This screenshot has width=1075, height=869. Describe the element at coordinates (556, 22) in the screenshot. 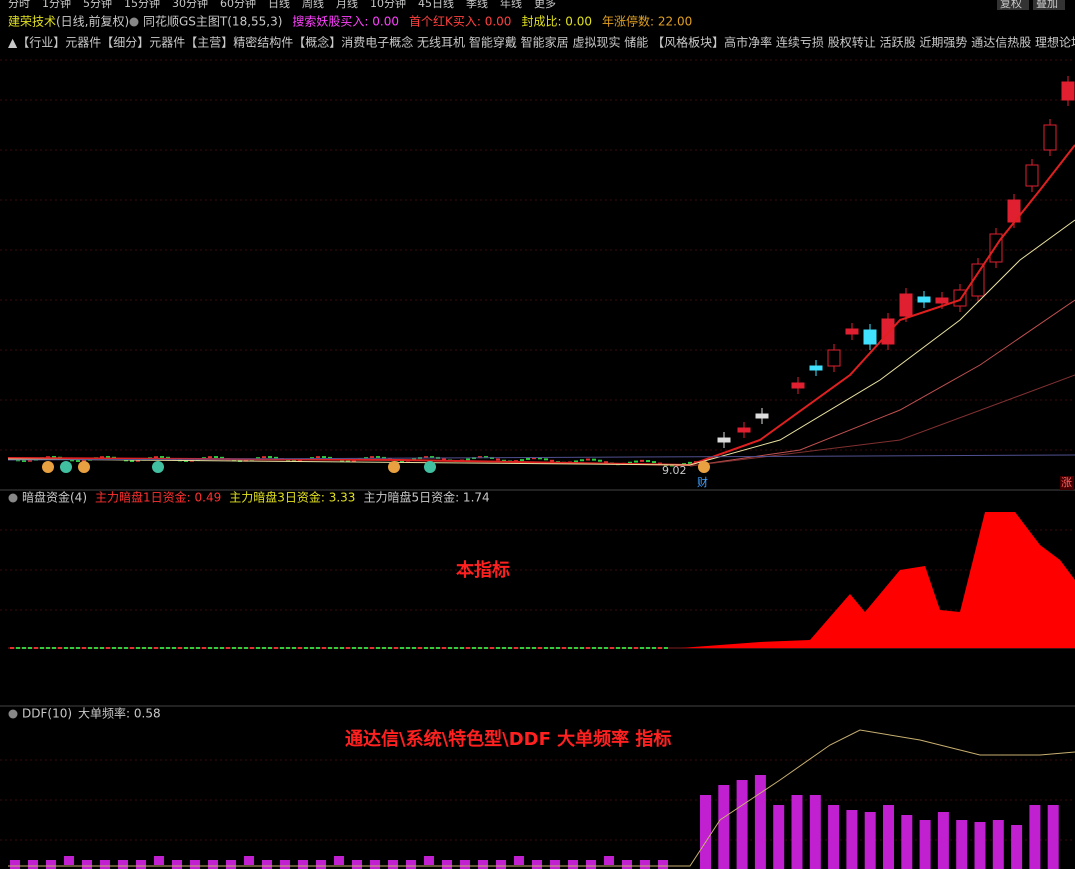

I see `header-item: 封成比: 0.00` at that location.